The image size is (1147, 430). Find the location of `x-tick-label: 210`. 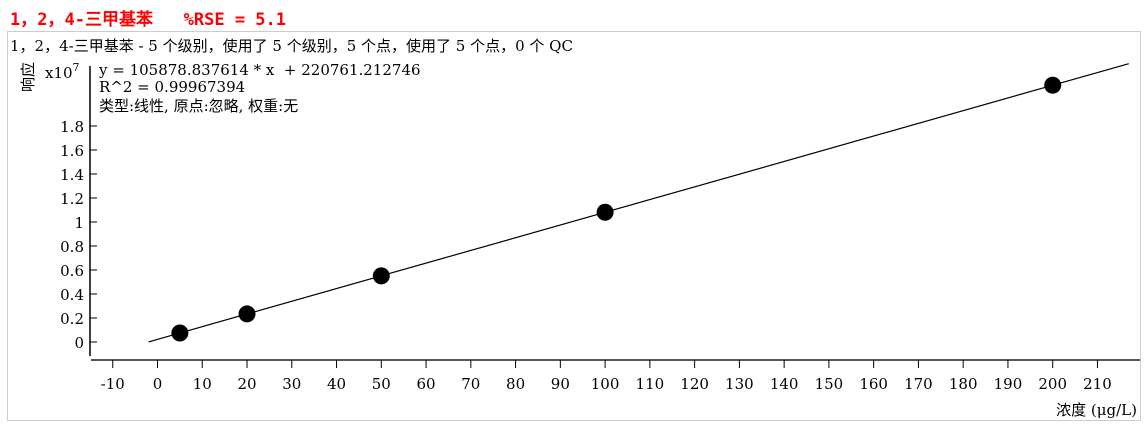

x-tick-label: 210 is located at coordinates (1097, 384).